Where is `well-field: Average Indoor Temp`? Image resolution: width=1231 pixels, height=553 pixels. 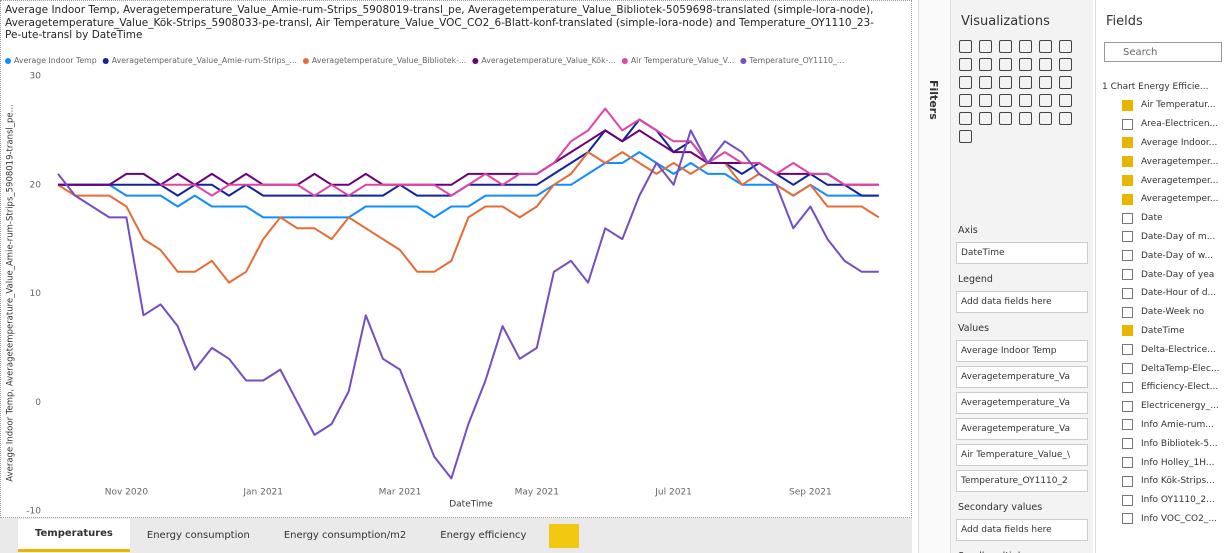 well-field: Average Indoor Temp is located at coordinates (1022, 351).